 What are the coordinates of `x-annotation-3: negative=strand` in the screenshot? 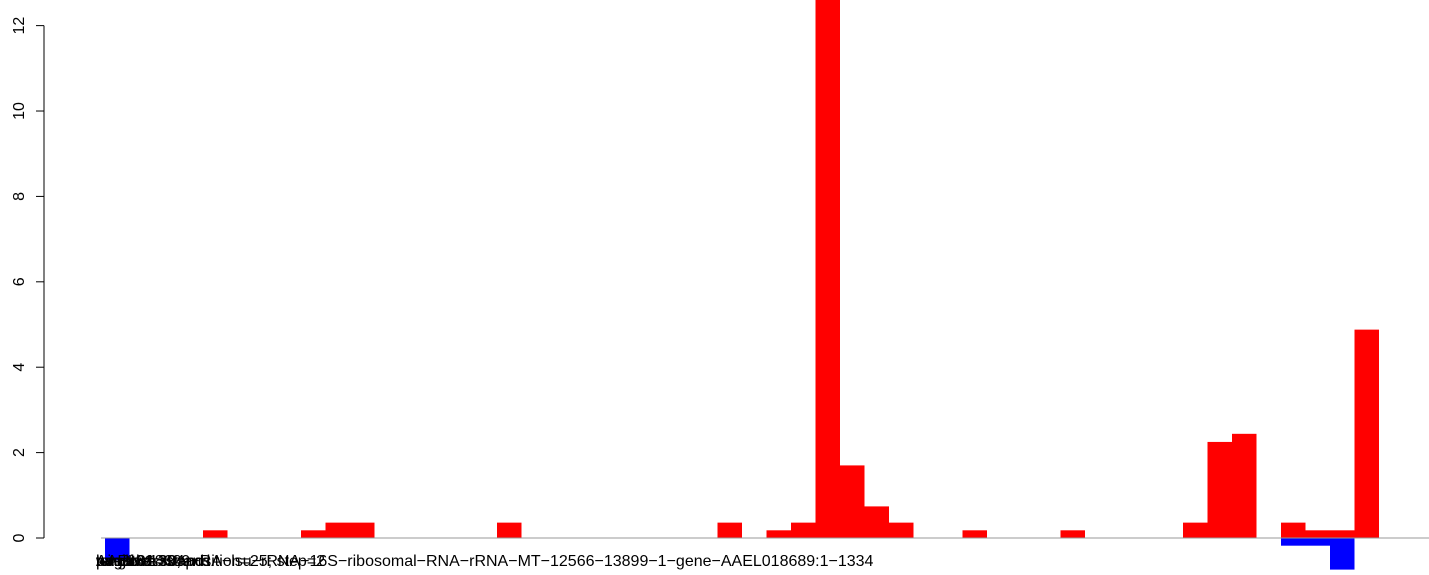 It's located at (153, 561).